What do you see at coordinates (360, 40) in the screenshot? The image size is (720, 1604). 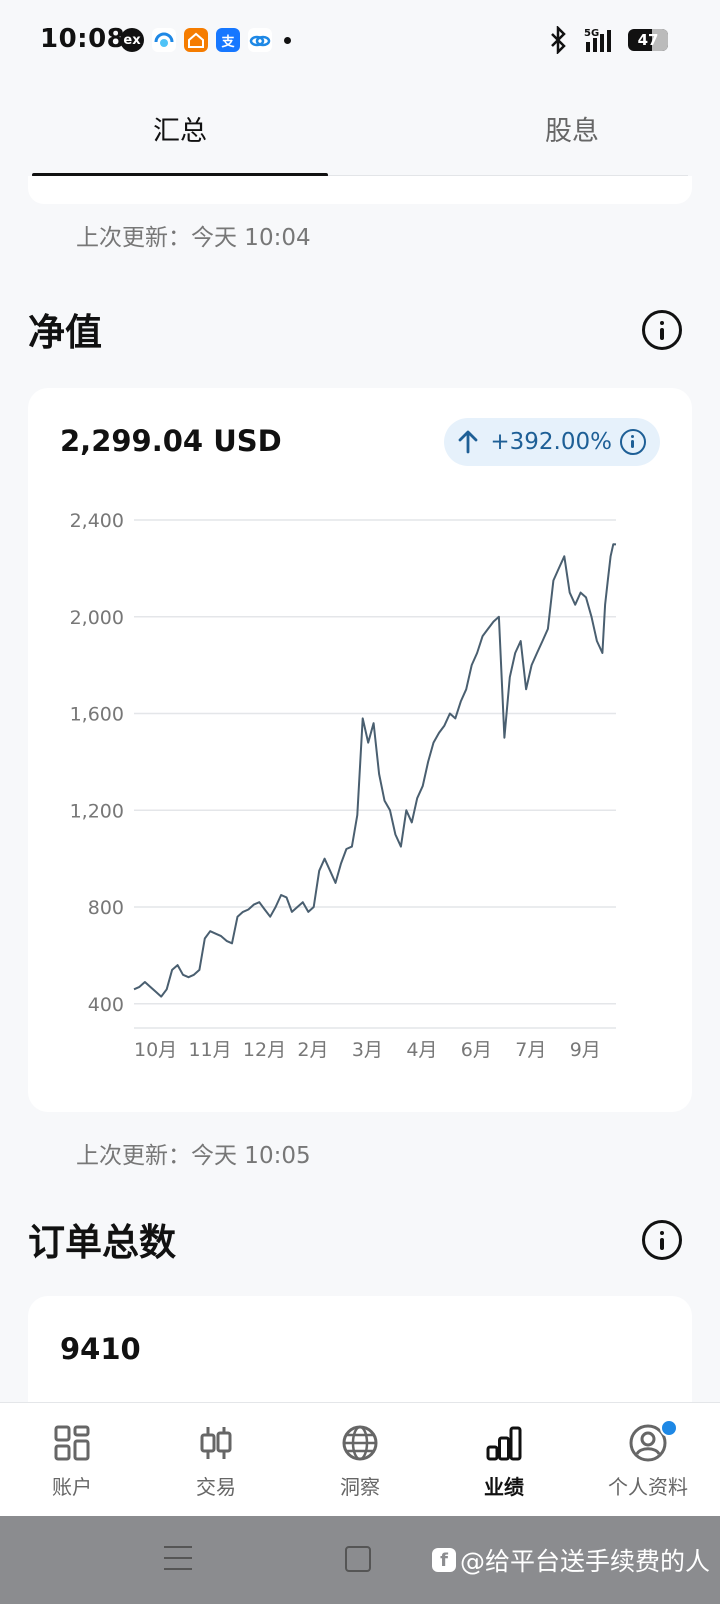 I see `status-bar: 10:08 ex 支 5G 47` at bounding box center [360, 40].